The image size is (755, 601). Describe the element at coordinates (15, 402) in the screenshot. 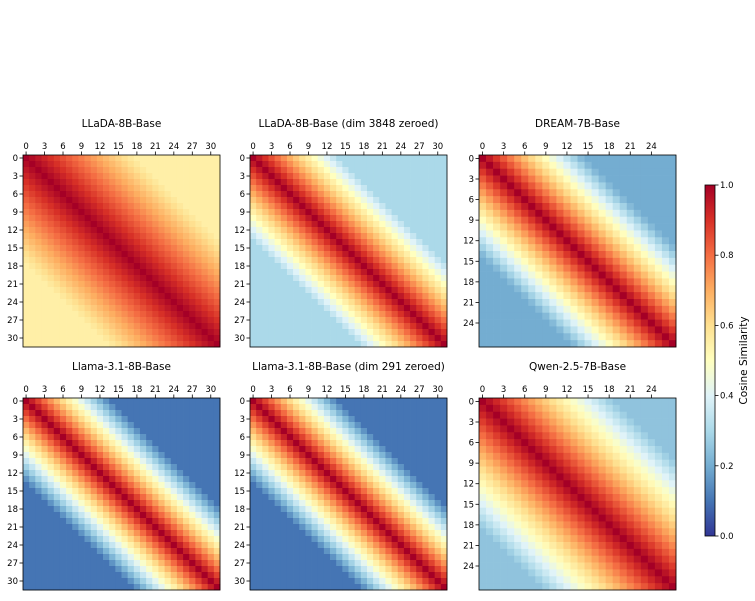

I see `y-tick-label: 0` at that location.